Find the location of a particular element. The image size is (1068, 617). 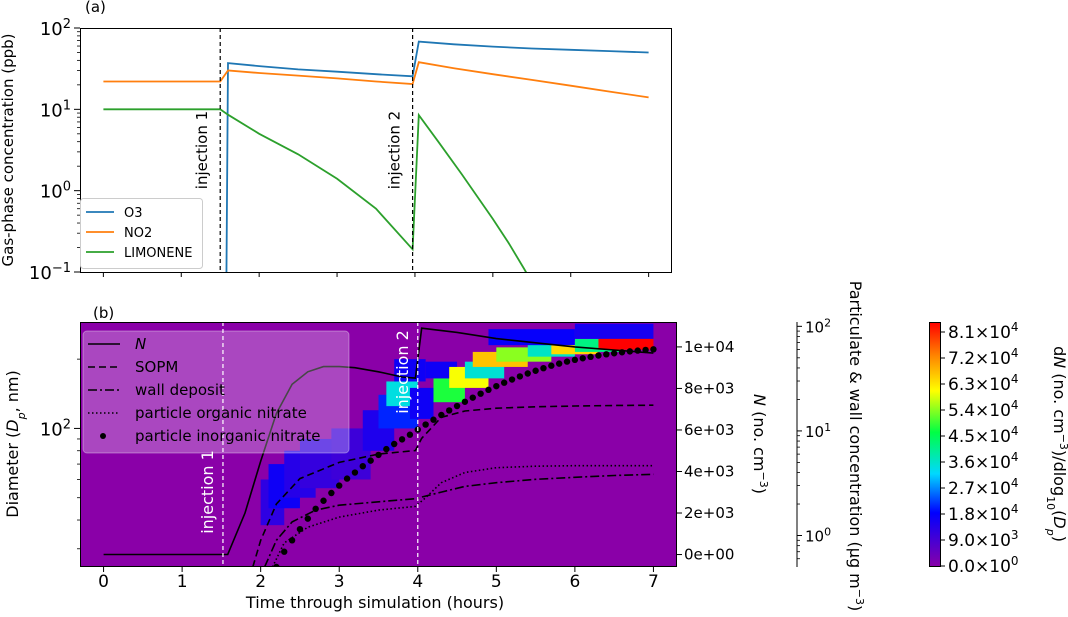

injection-label-b: injection 1 is located at coordinates (207, 492).